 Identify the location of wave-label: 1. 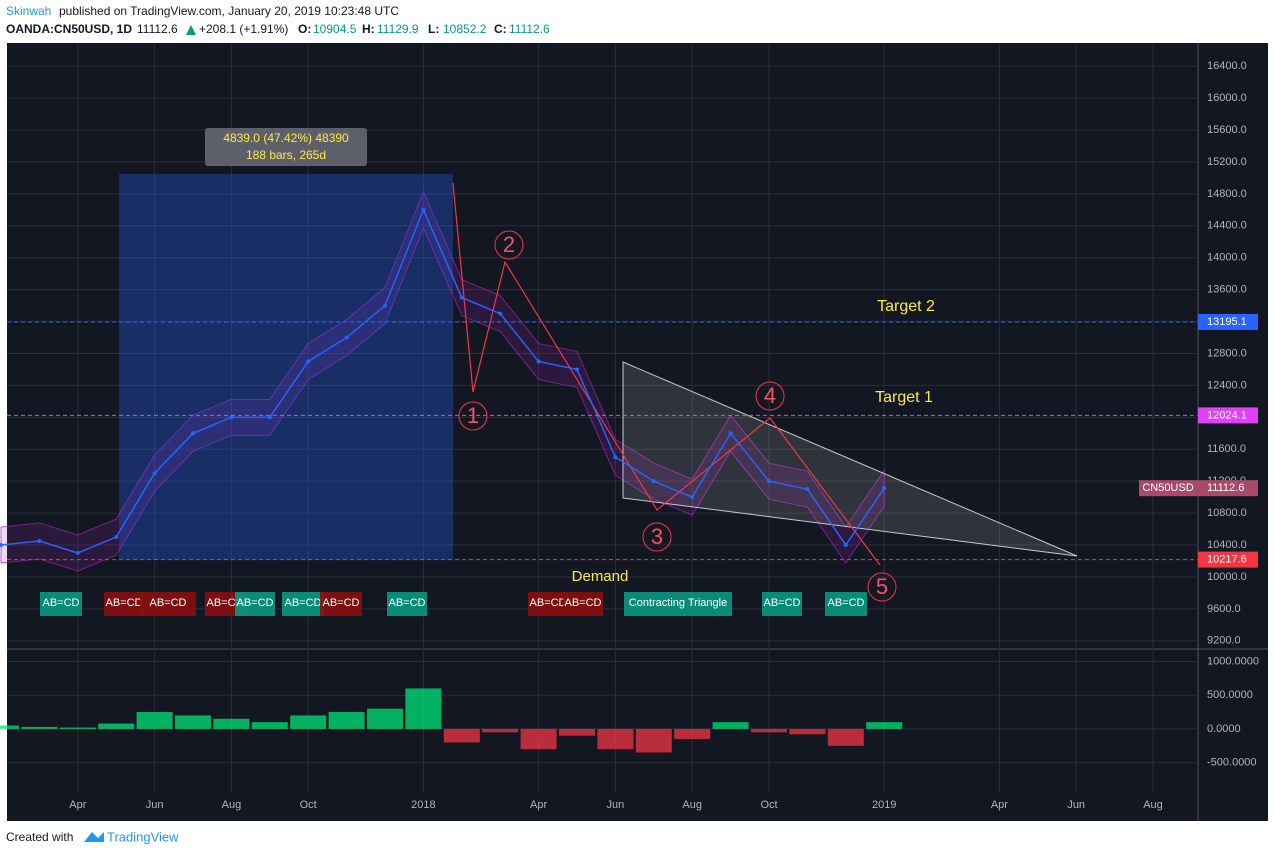
(473, 415).